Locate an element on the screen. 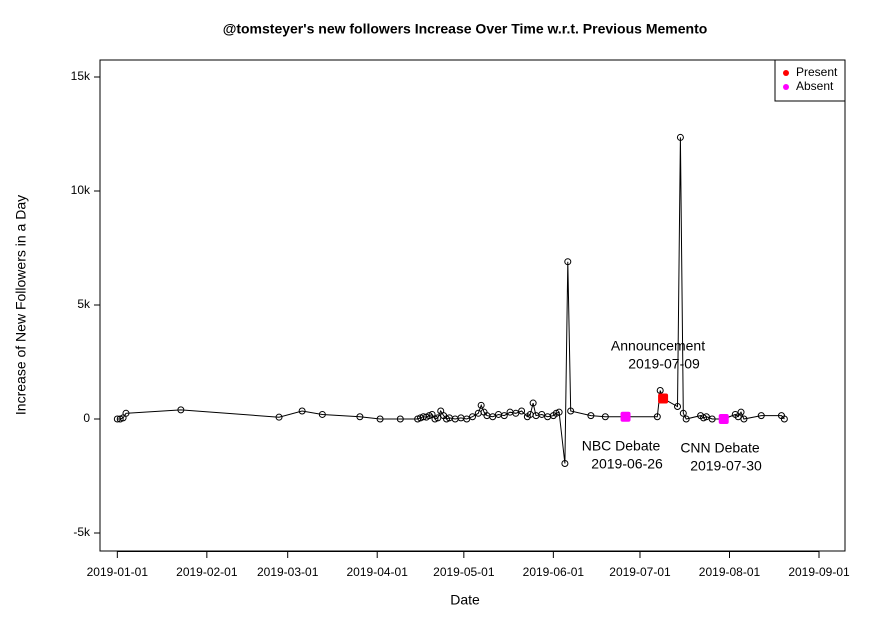 This screenshot has width=875, height=630. annotation: 2019-07-30 is located at coordinates (726, 466).